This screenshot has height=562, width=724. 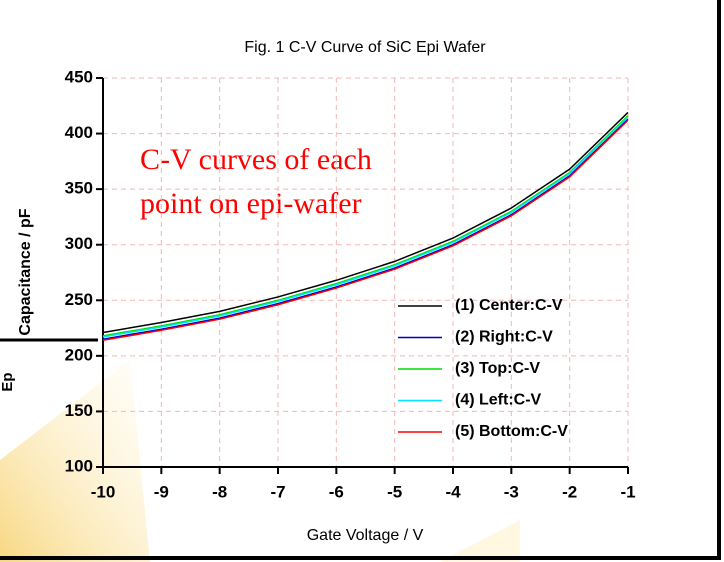 What do you see at coordinates (365, 47) in the screenshot?
I see `chart-title: Fig. 1 C-V Curve of SiC Epi Wafer` at bounding box center [365, 47].